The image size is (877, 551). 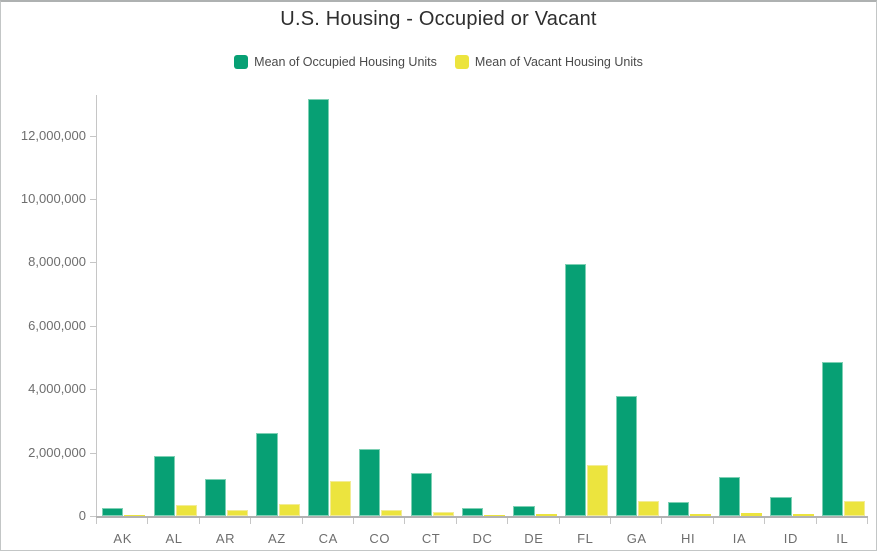 What do you see at coordinates (473, 512) in the screenshot?
I see `bar-occupied-dc` at bounding box center [473, 512].